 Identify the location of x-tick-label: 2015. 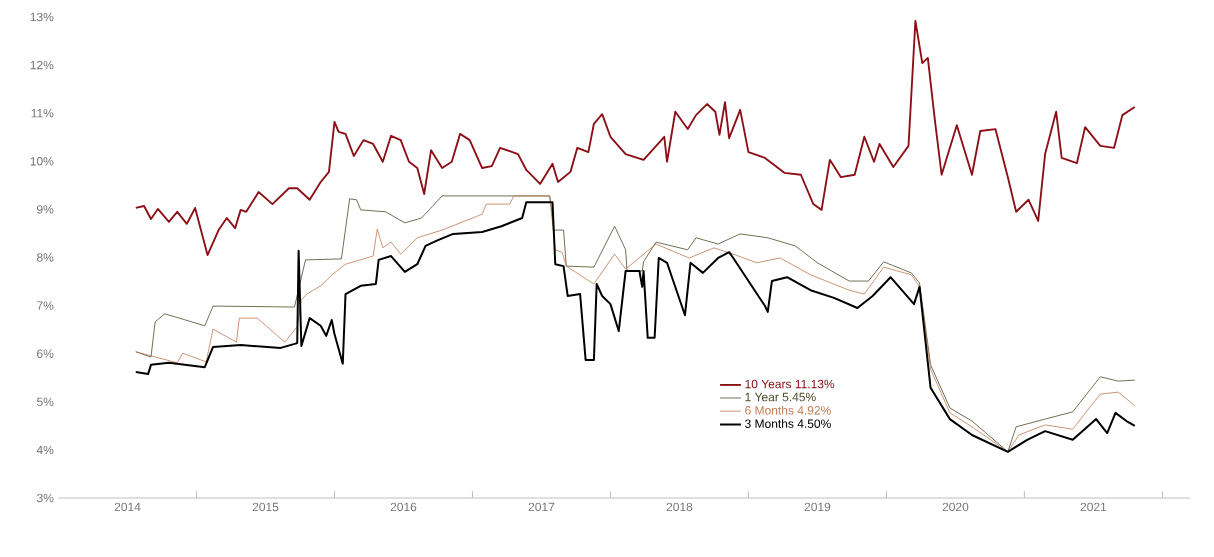
(265, 507).